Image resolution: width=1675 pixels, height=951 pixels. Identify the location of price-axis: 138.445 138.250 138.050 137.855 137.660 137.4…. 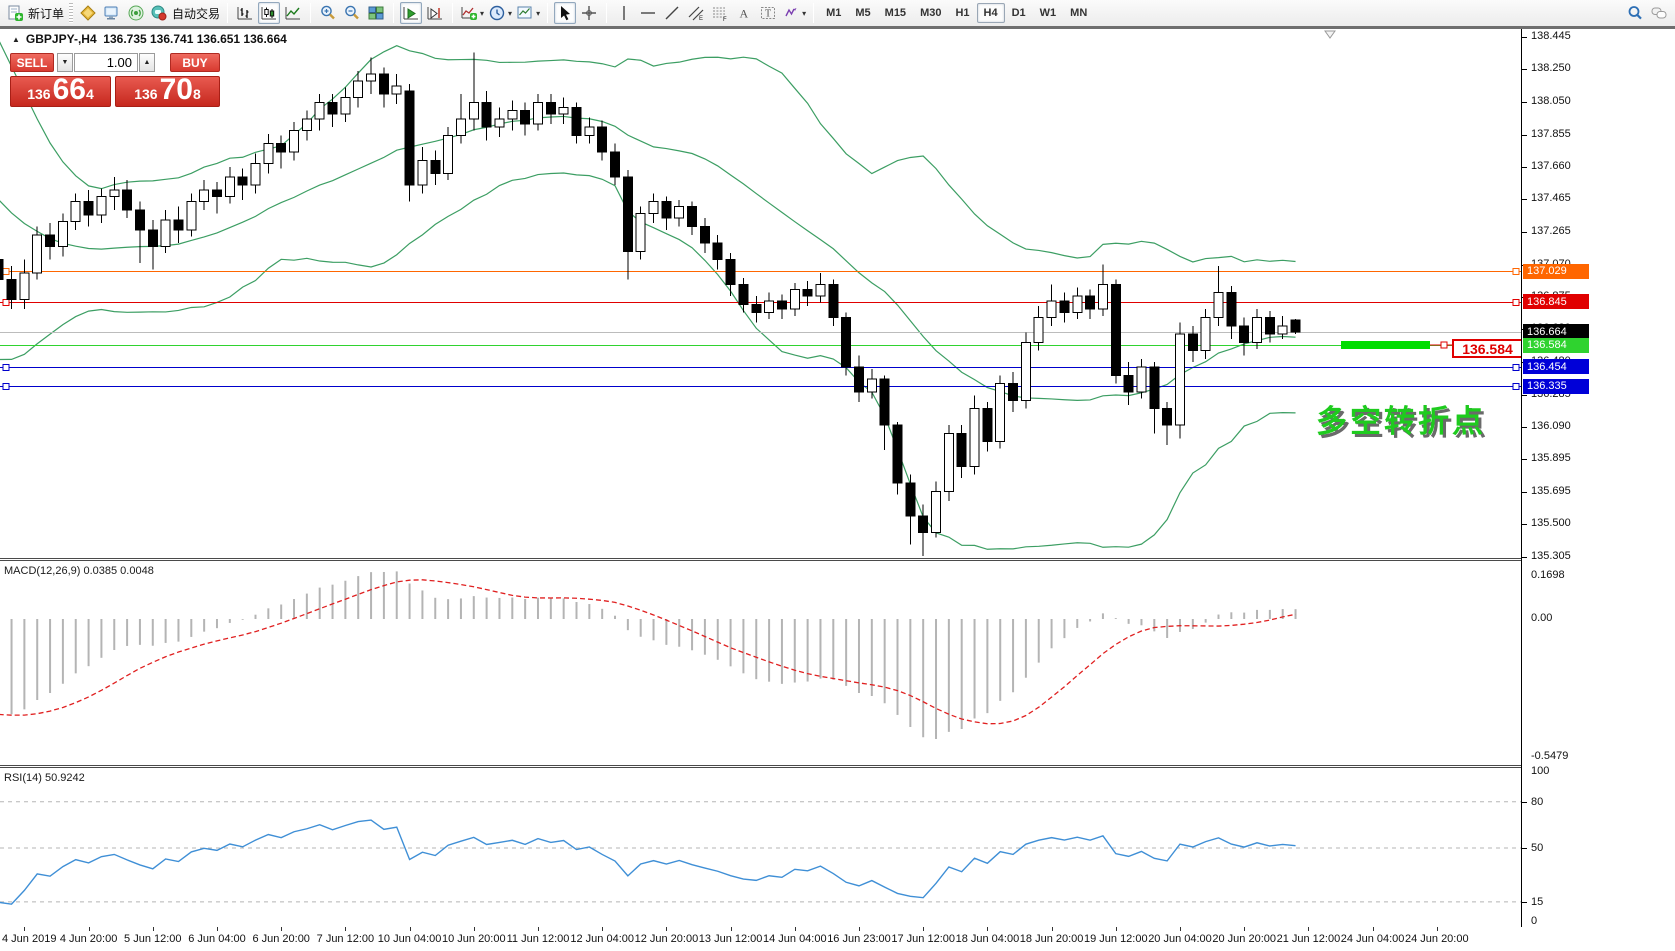
(1598, 478).